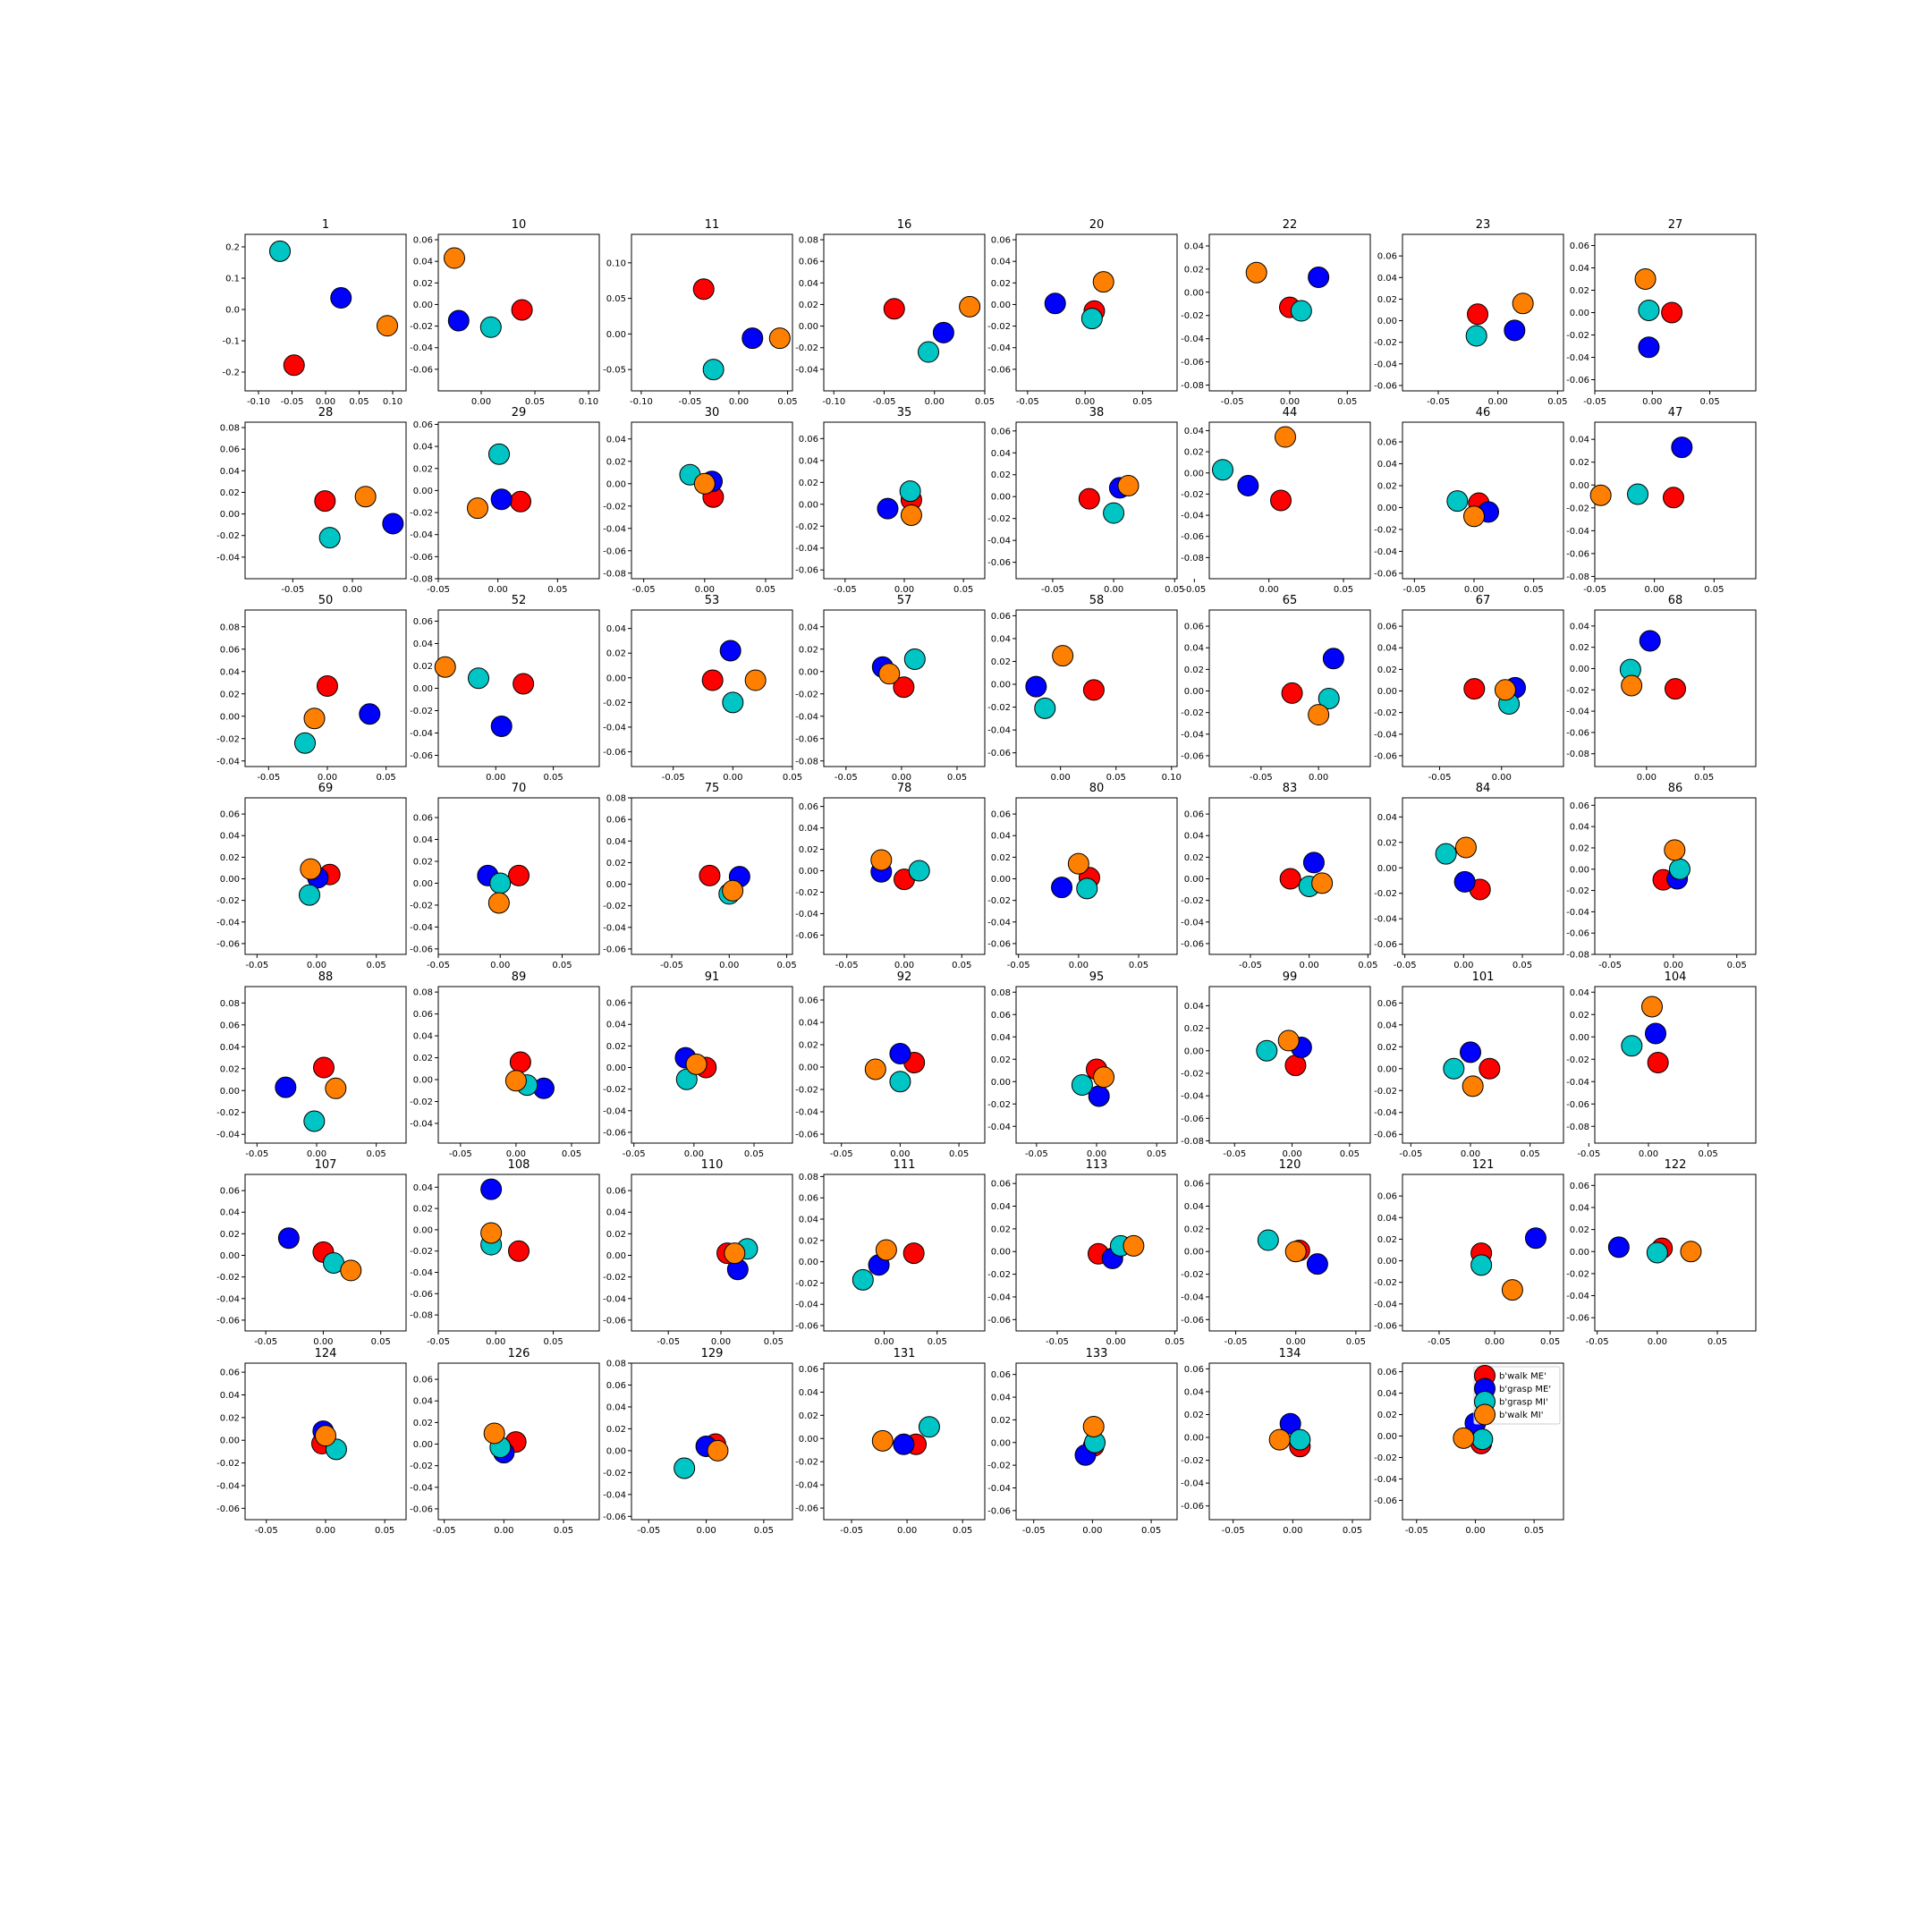 The image size is (1932, 1932). I want to click on panel-title: 44, so click(1290, 412).